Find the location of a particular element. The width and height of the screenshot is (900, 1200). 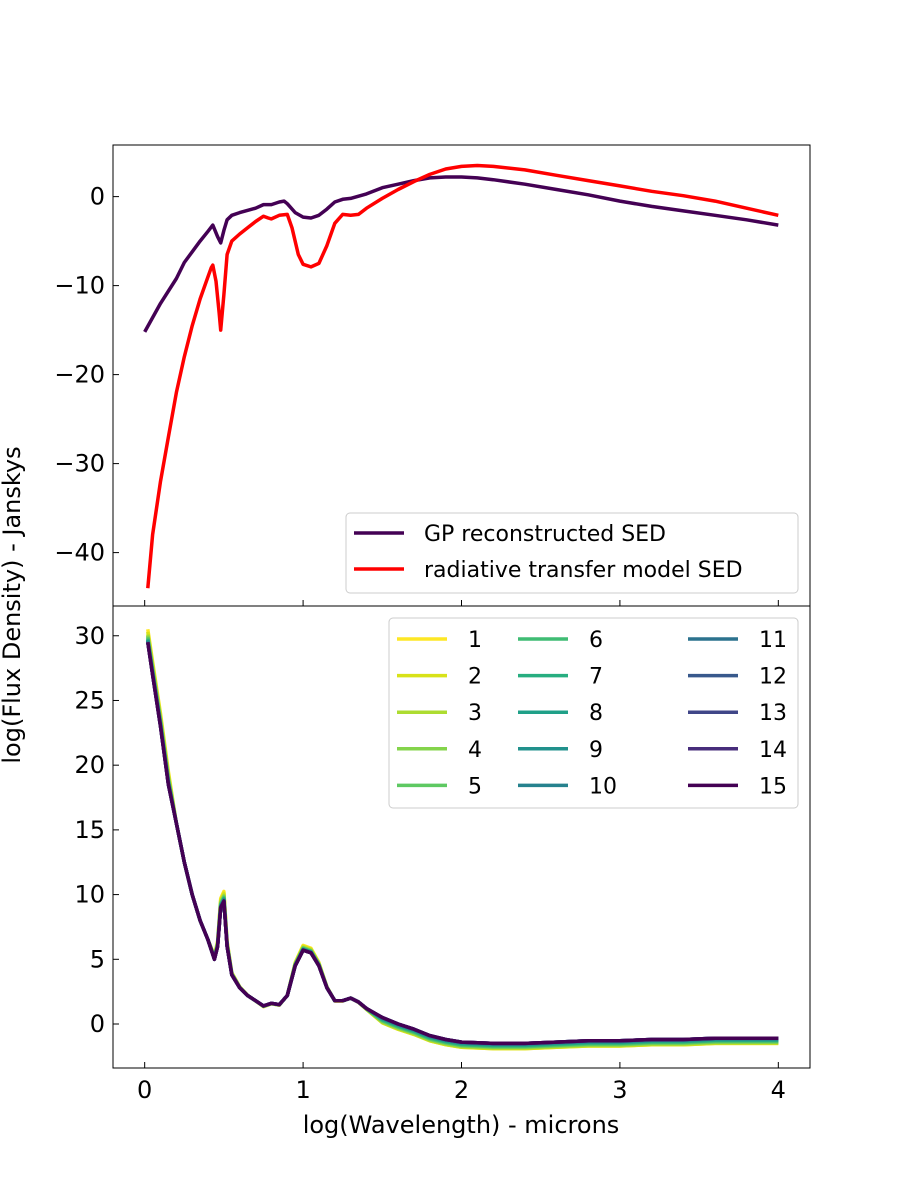

bottom-ytick-label: 15 is located at coordinates (89, 830).